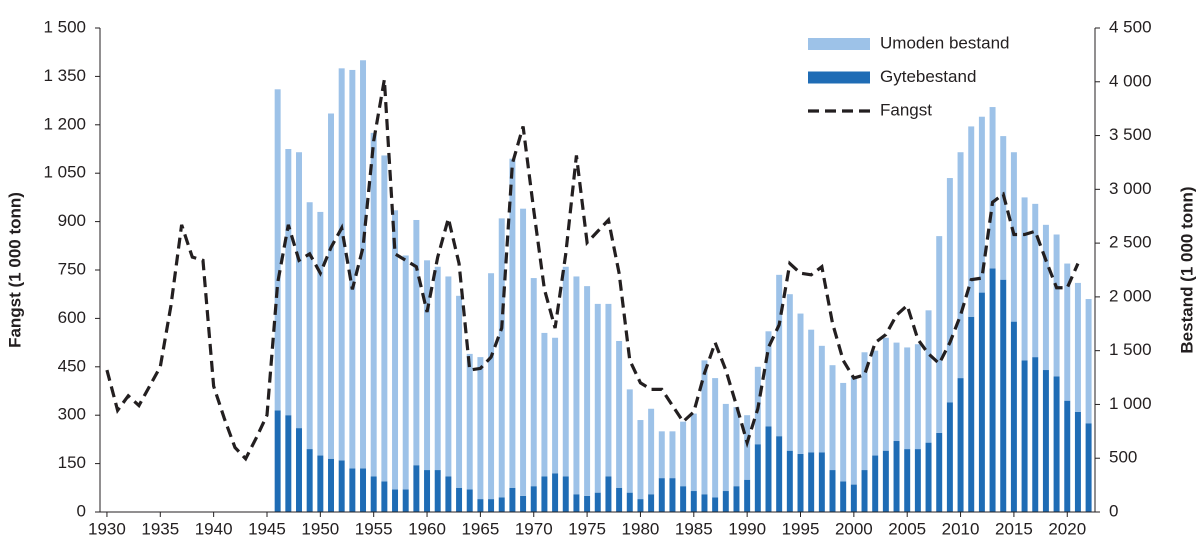  I want to click on x-tick-label: 2000, so click(854, 528).